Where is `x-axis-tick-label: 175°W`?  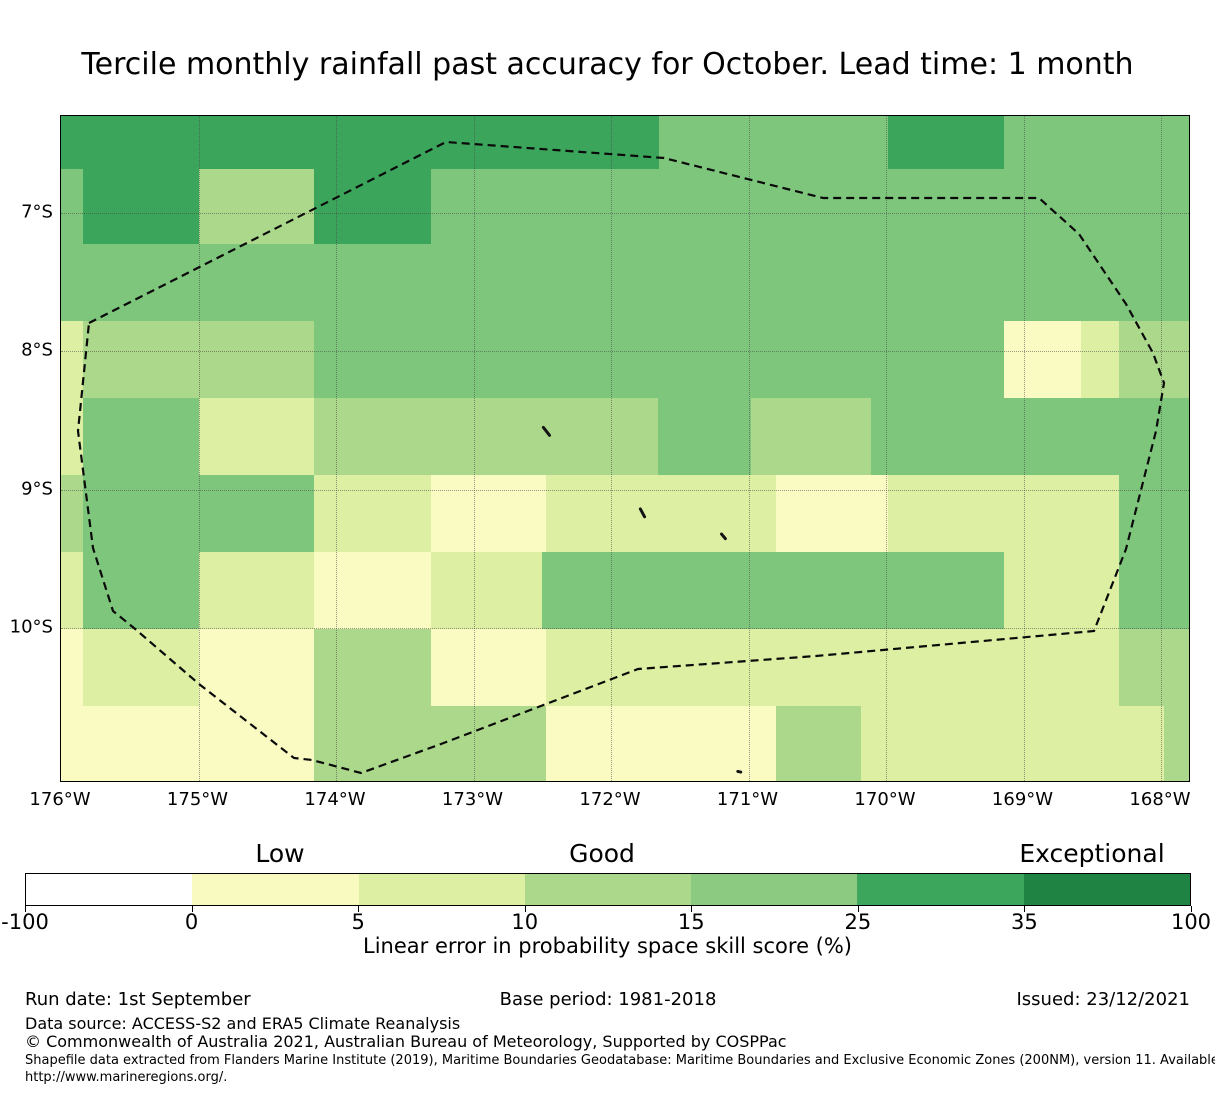 x-axis-tick-label: 175°W is located at coordinates (197, 799).